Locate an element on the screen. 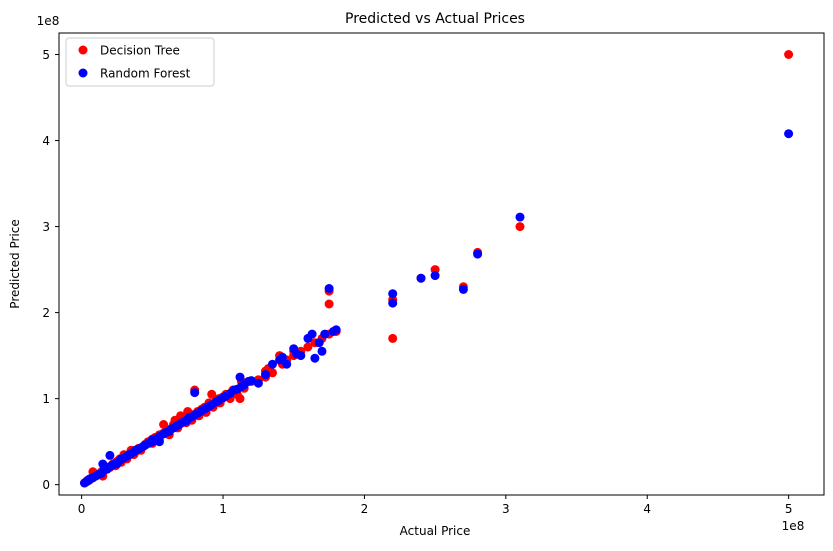  legend-label-random-forest: Random Forest is located at coordinates (145, 74).